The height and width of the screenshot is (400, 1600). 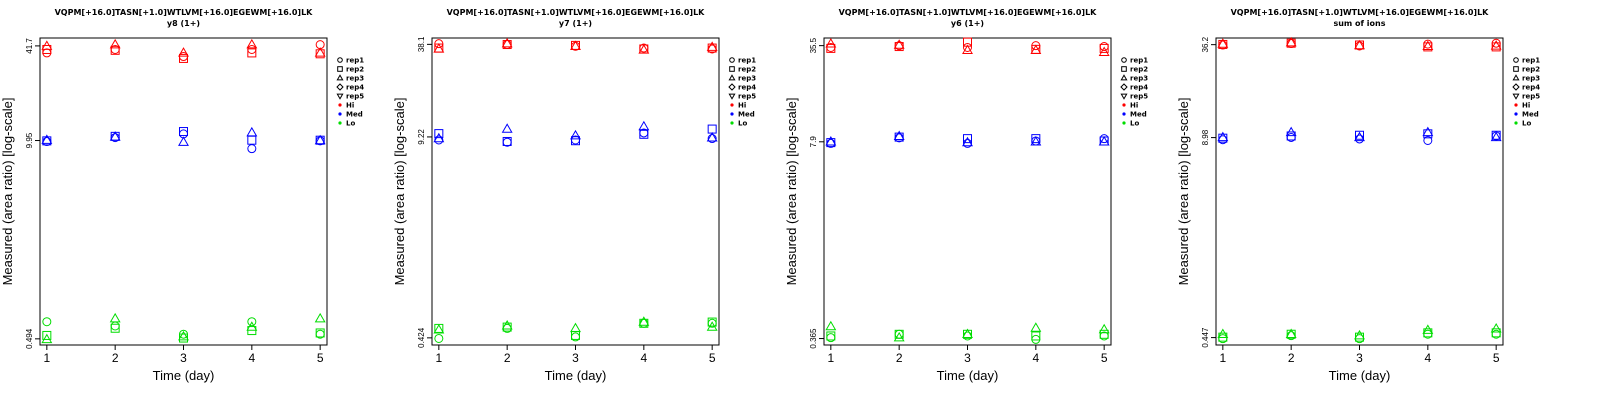 What do you see at coordinates (1138, 115) in the screenshot?
I see `legend-label-med: Med` at bounding box center [1138, 115].